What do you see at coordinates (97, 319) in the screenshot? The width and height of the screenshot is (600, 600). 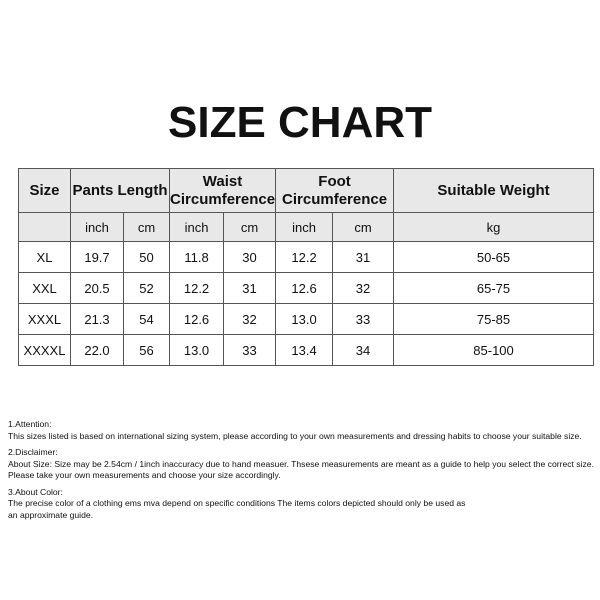 I see `table-cell: 21.3` at bounding box center [97, 319].